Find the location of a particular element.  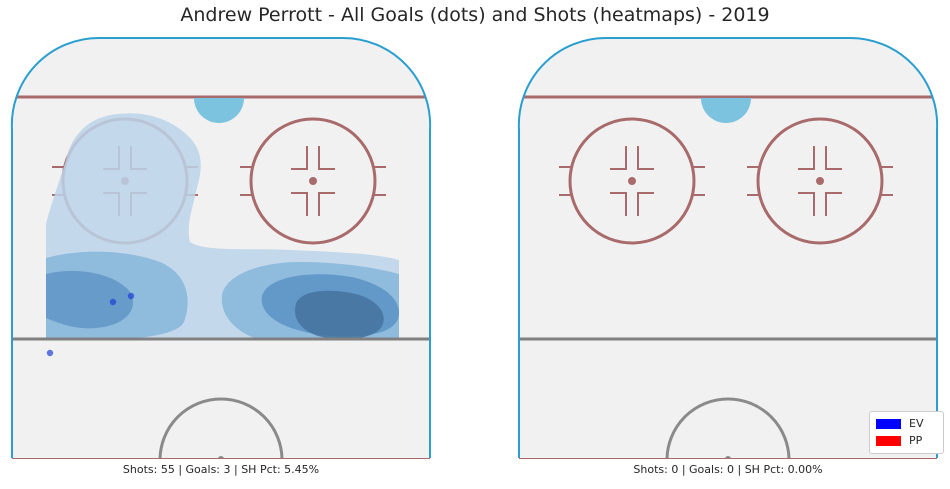

legend-item-pp: PP is located at coordinates (899, 440).